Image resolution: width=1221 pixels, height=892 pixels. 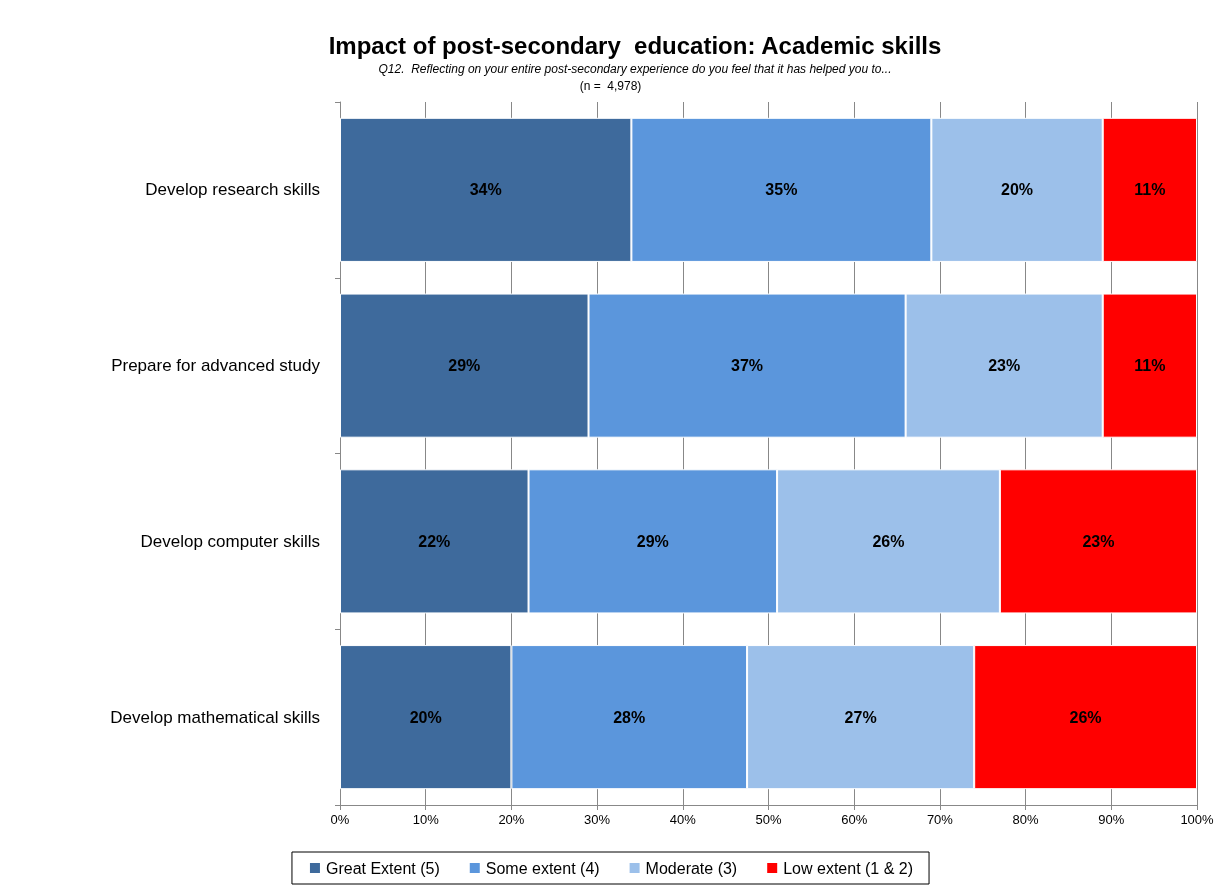 What do you see at coordinates (1026, 819) in the screenshot?
I see `x-tick-label: 80%` at bounding box center [1026, 819].